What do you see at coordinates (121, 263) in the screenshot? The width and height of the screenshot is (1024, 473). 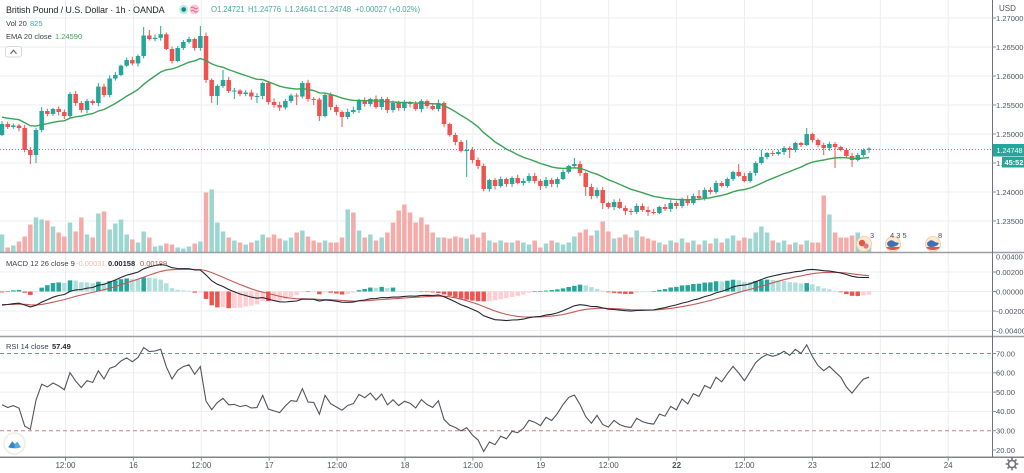 I see `svg-text: 0.00158` at bounding box center [121, 263].